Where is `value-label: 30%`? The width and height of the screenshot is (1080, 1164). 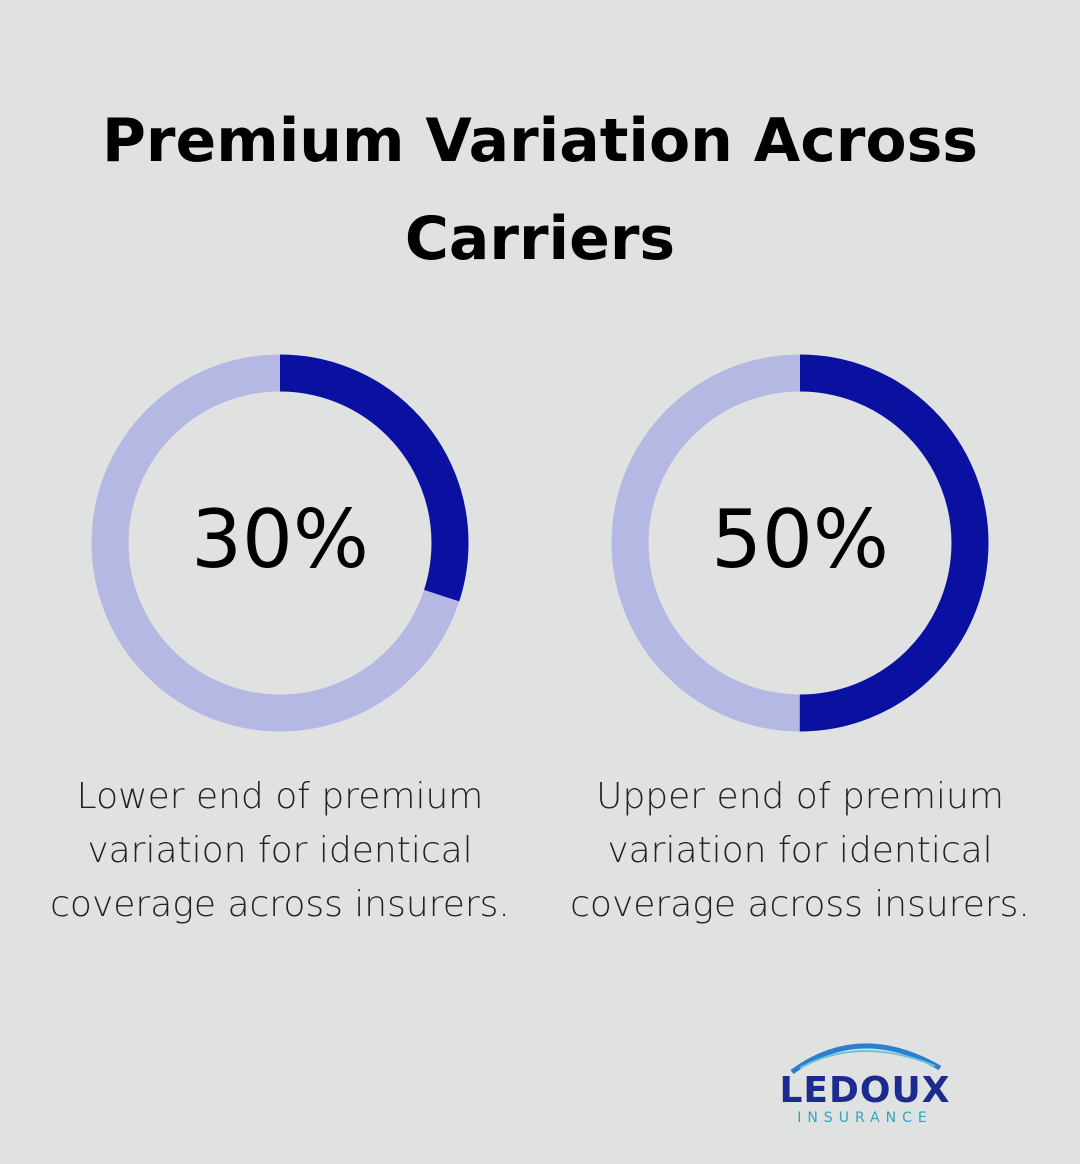 value-label: 30% is located at coordinates (280, 539).